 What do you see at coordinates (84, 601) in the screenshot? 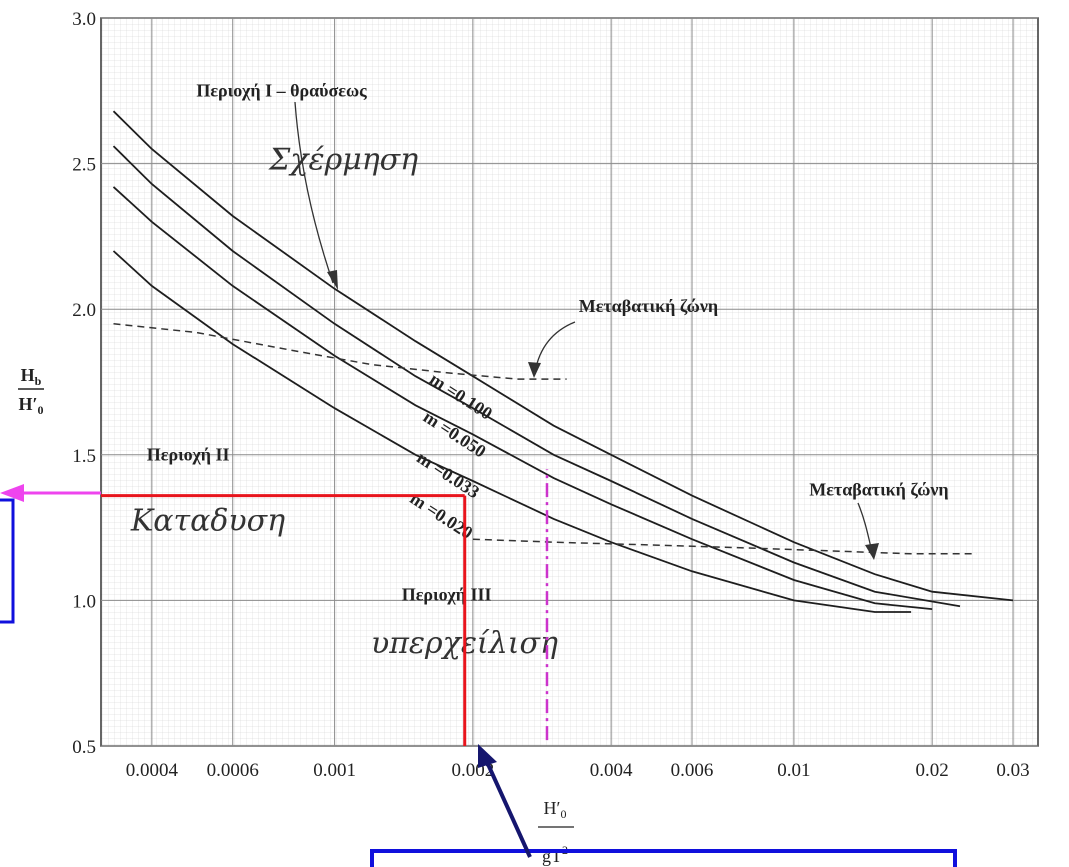
I see `y-tick-label: 1.0` at bounding box center [84, 601].